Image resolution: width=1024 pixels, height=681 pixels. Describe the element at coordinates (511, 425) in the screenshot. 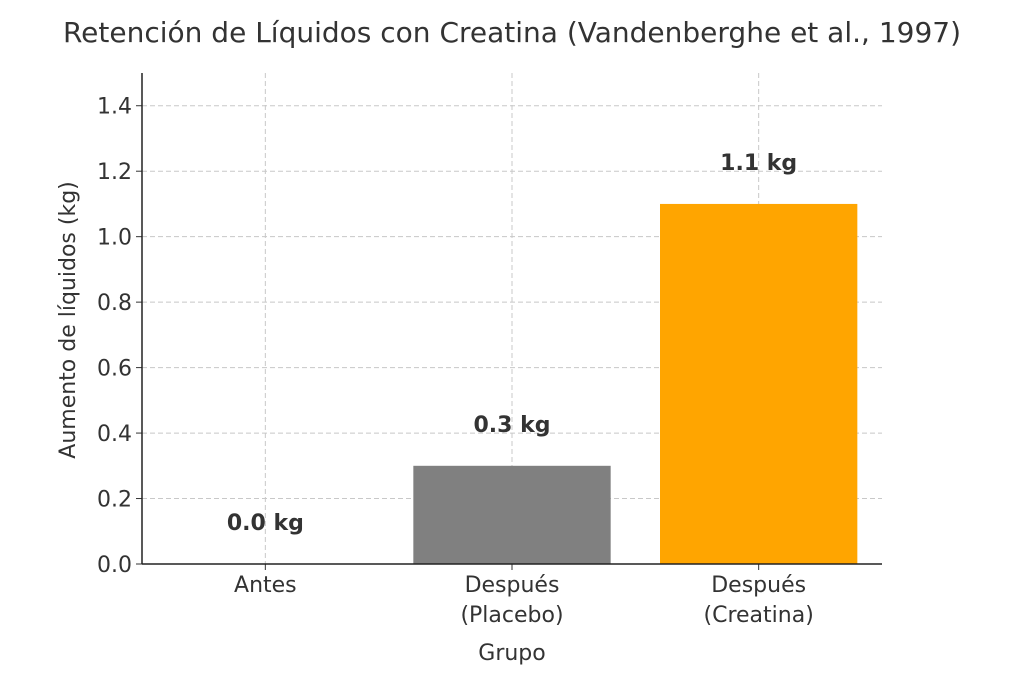

I see `value-label: 0.3 kg` at that location.